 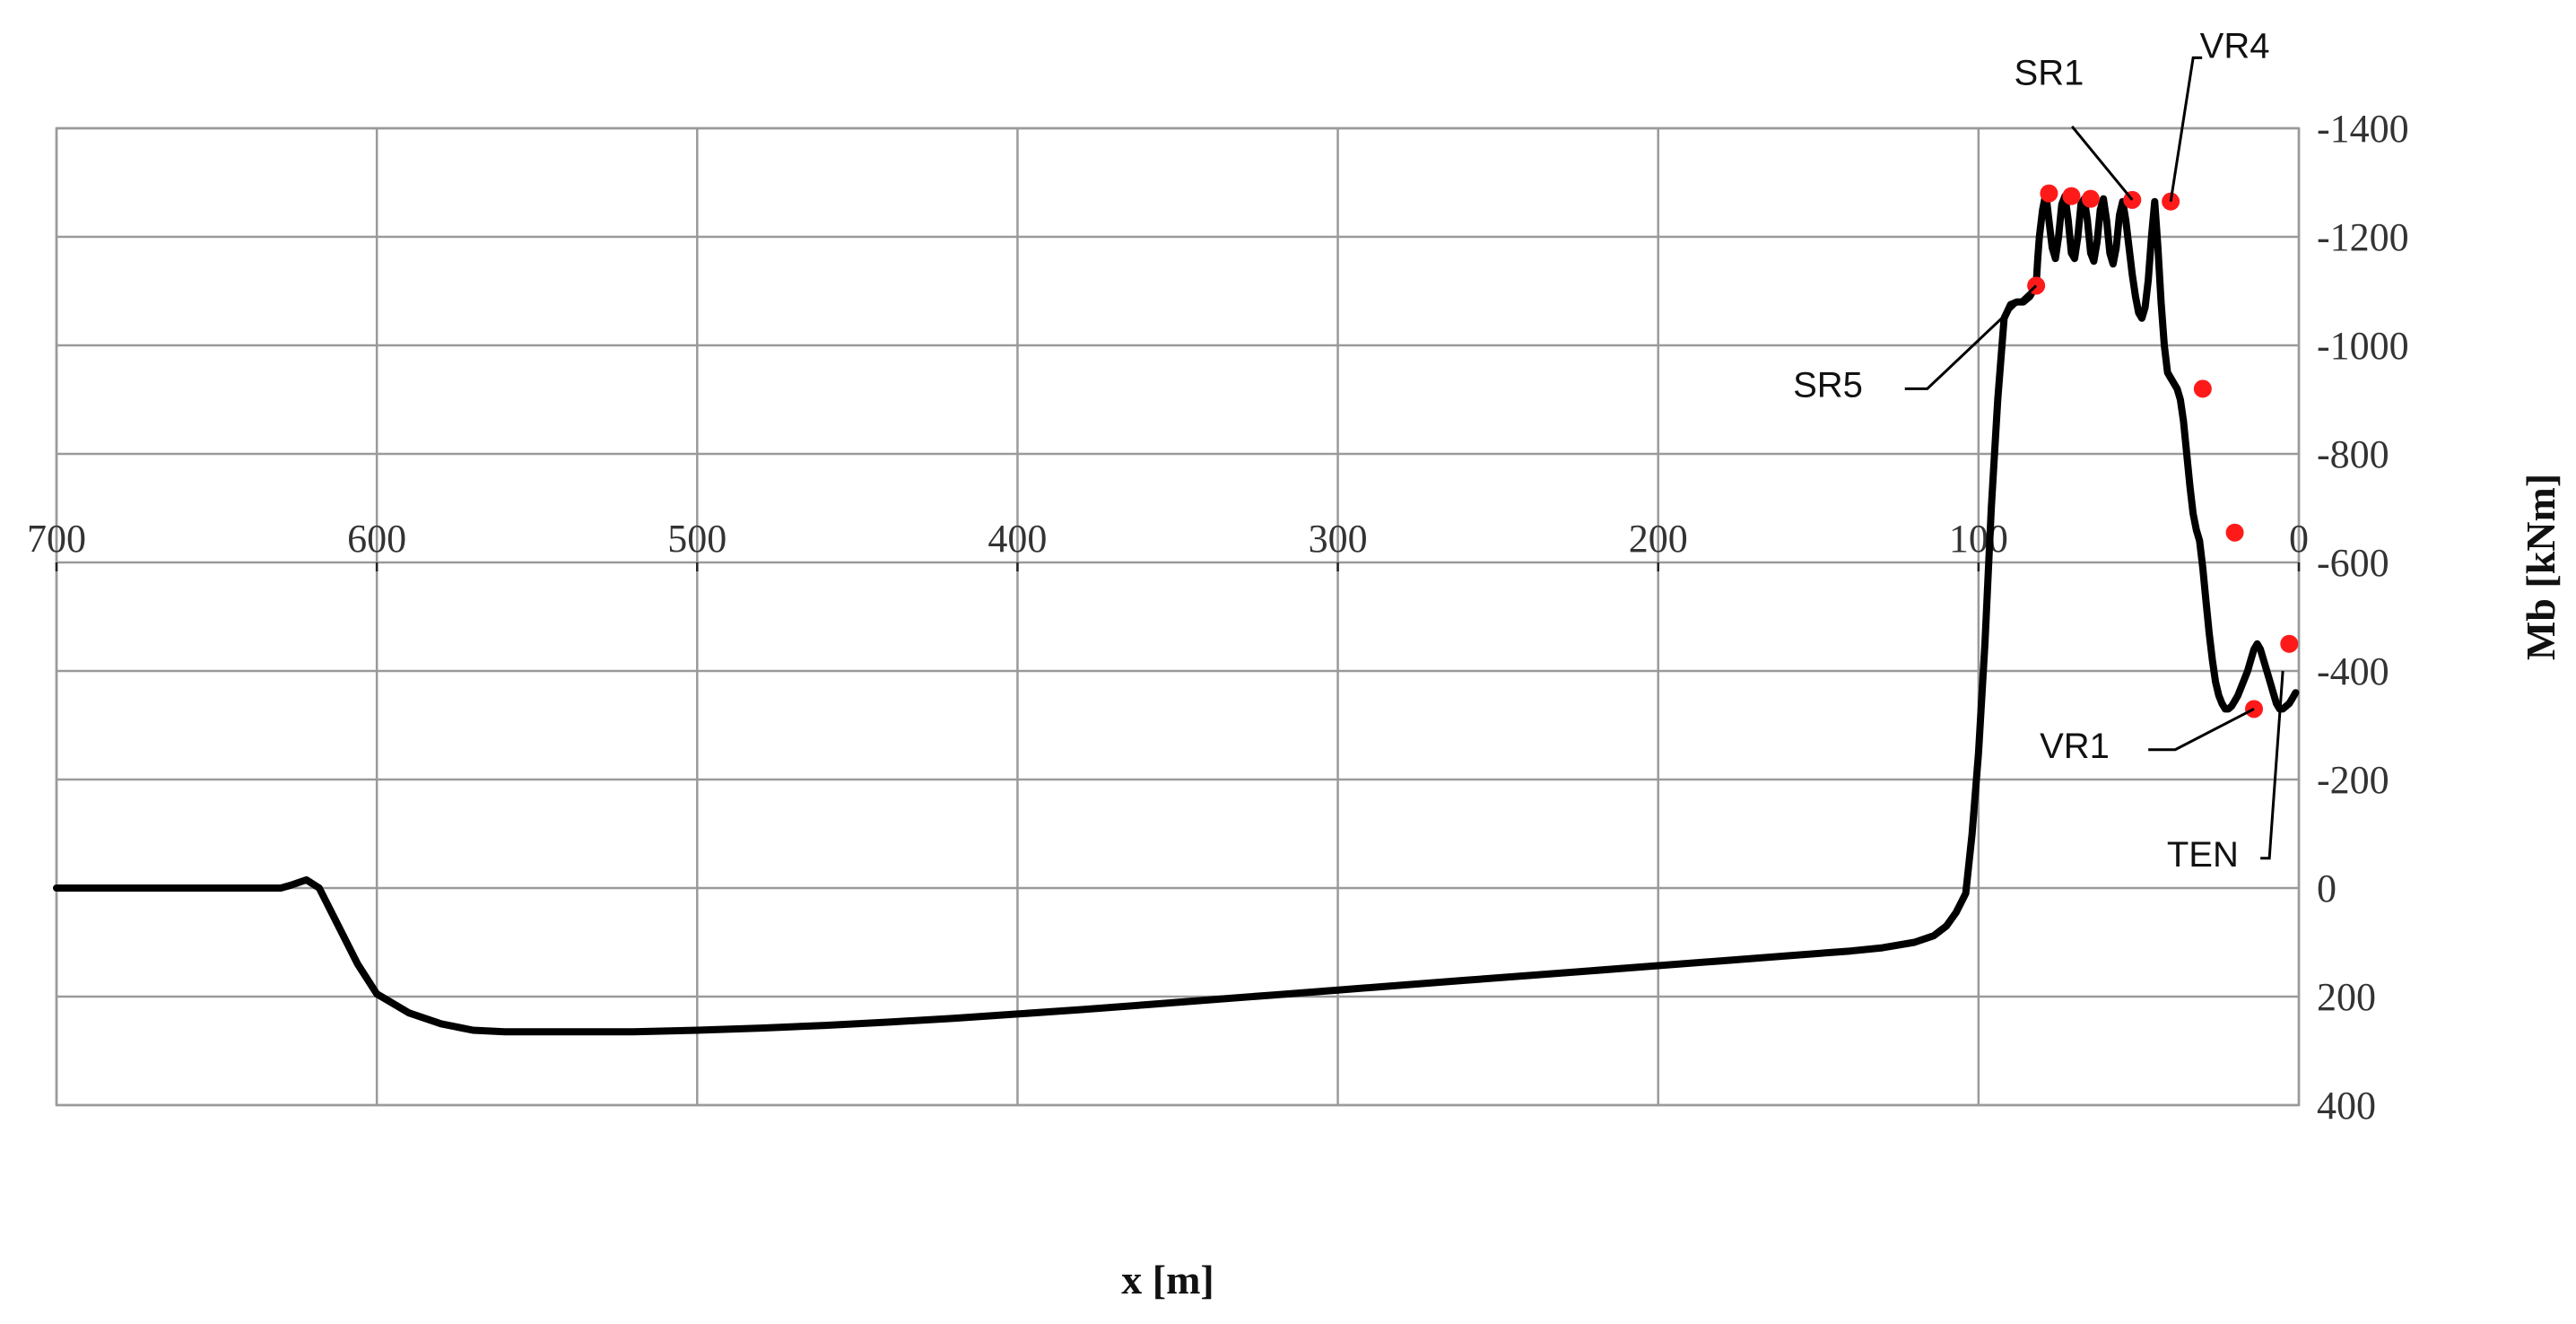 What do you see at coordinates (2363, 237) in the screenshot?
I see `y-tick-label: -1200` at bounding box center [2363, 237].